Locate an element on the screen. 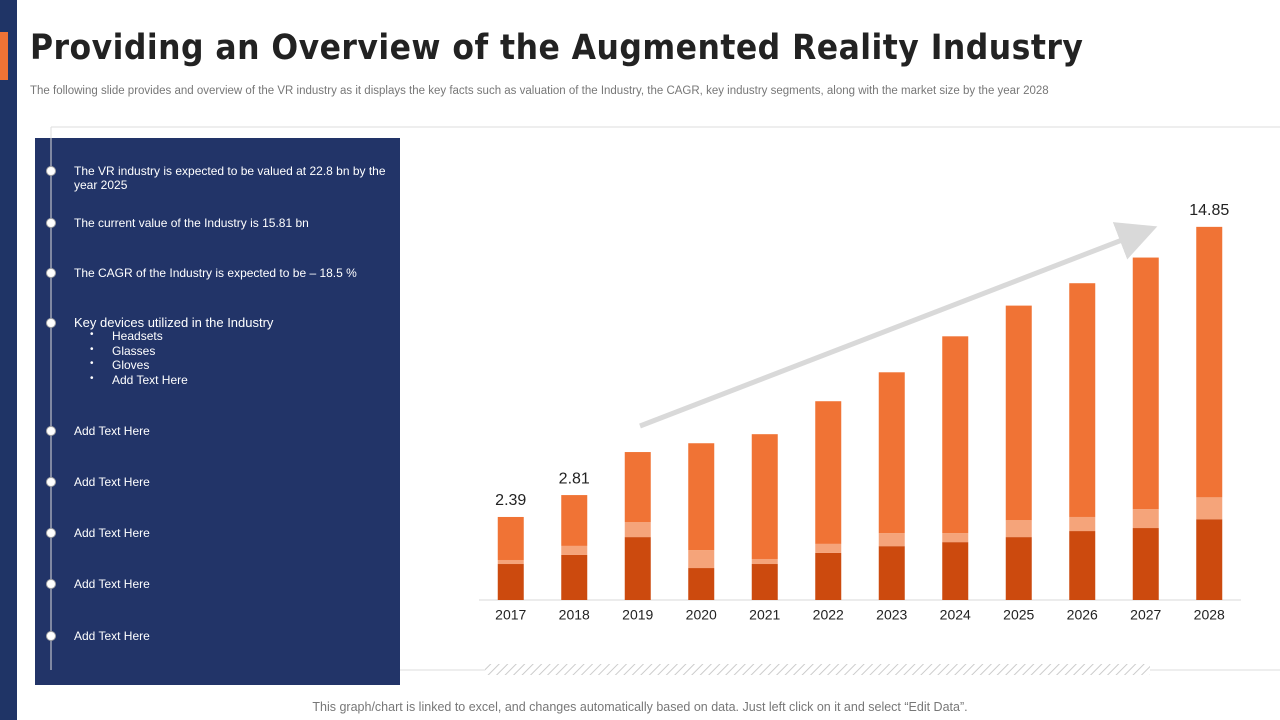  accent is located at coordinates (4, 56).